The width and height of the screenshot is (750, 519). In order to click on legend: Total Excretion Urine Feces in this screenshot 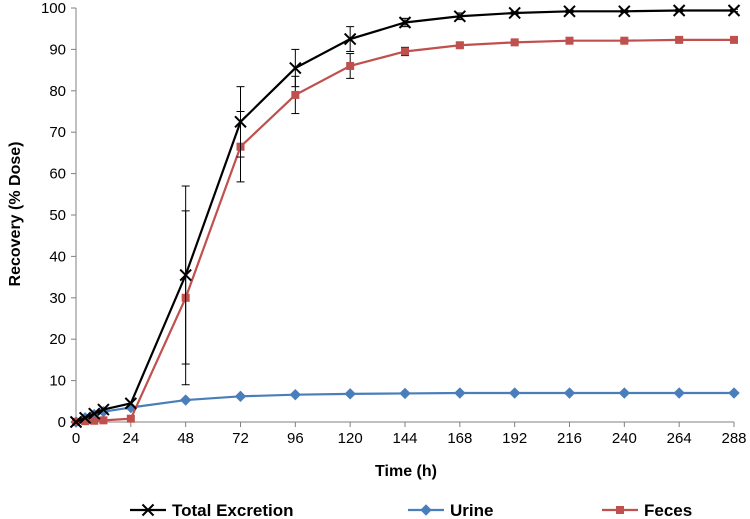, I will do `click(411, 510)`.